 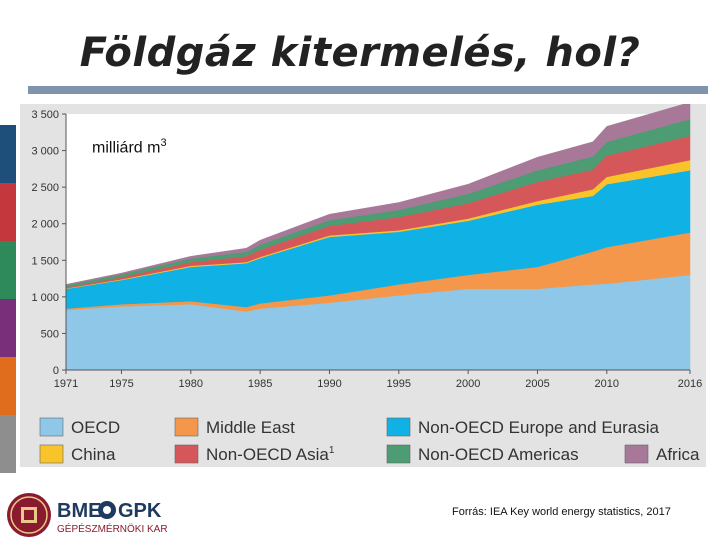 I want to click on logo-name-left: BME, so click(x=79, y=511).